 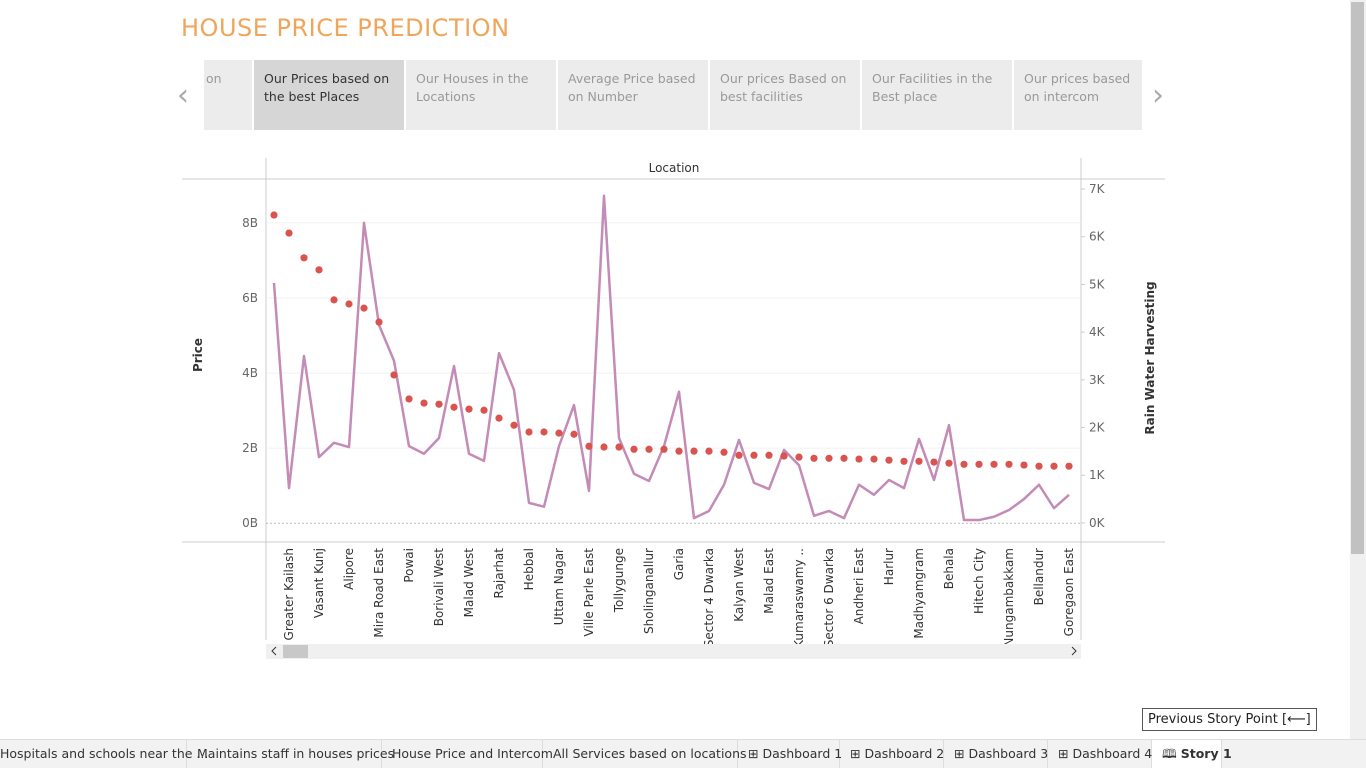 What do you see at coordinates (892, 754) in the screenshot?
I see `sheet-tab: ⊞ Dashboard 2` at bounding box center [892, 754].